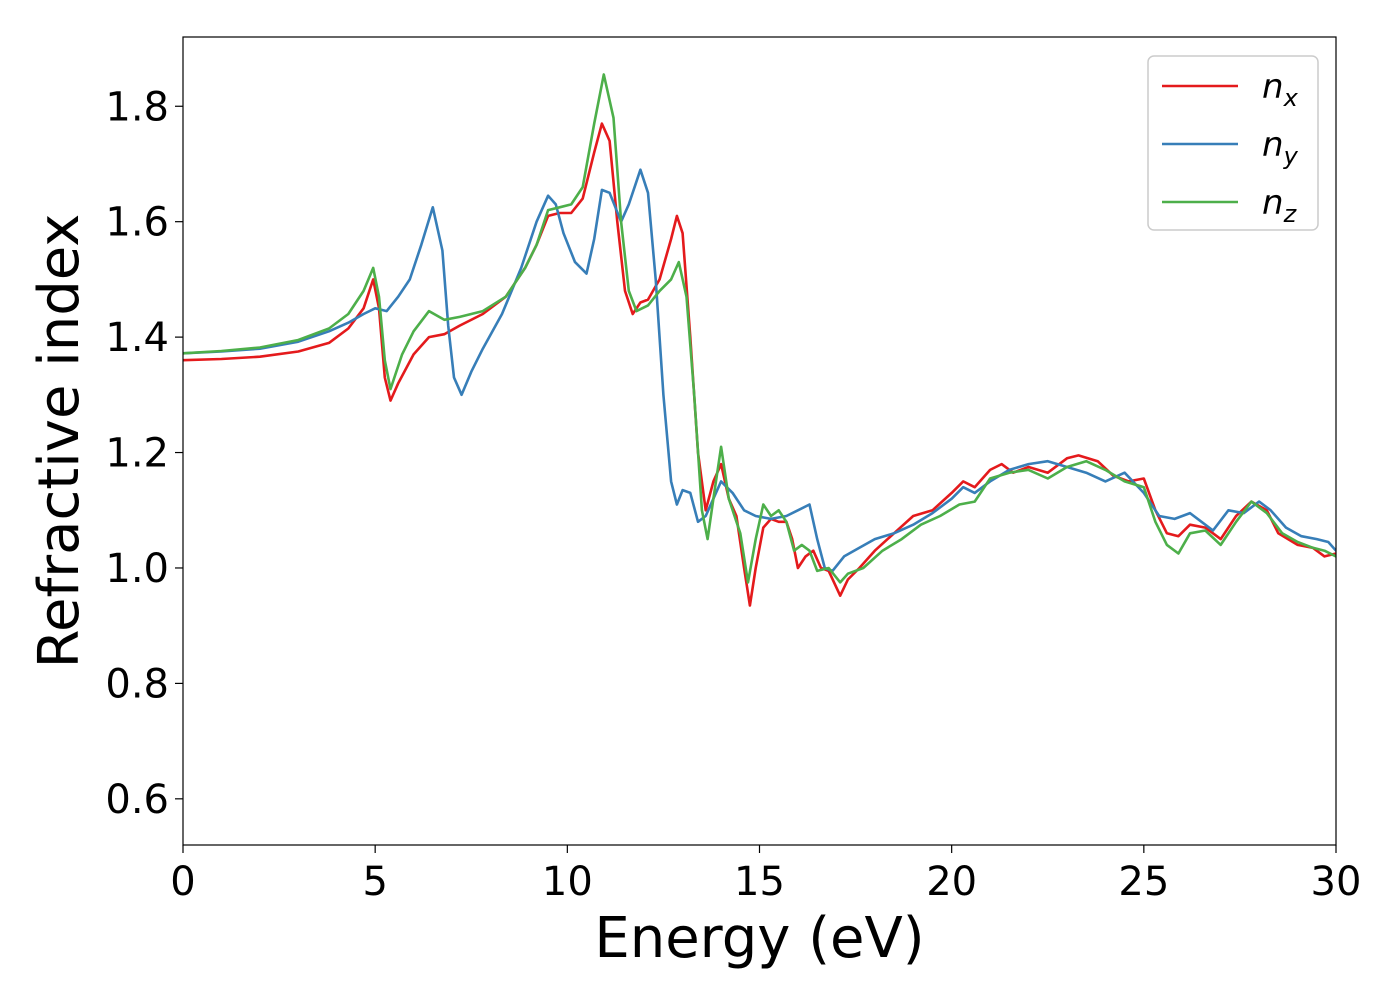 The width and height of the screenshot is (1400, 1000). I want to click on y-tick-label: 1.6, so click(137, 223).